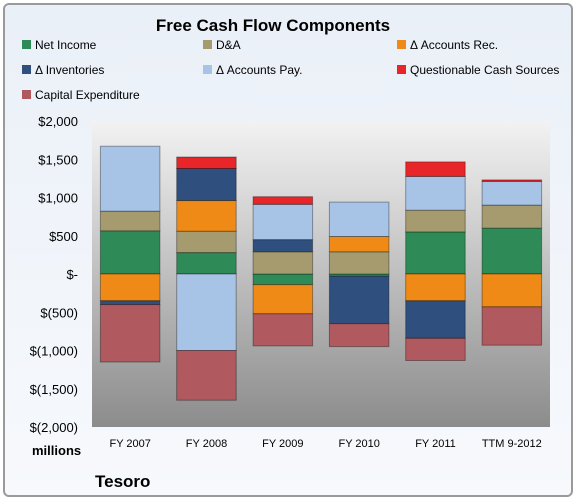 This screenshot has width=578, height=502. Describe the element at coordinates (69, 70) in the screenshot. I see `legend-label: Δ Inventories` at that location.